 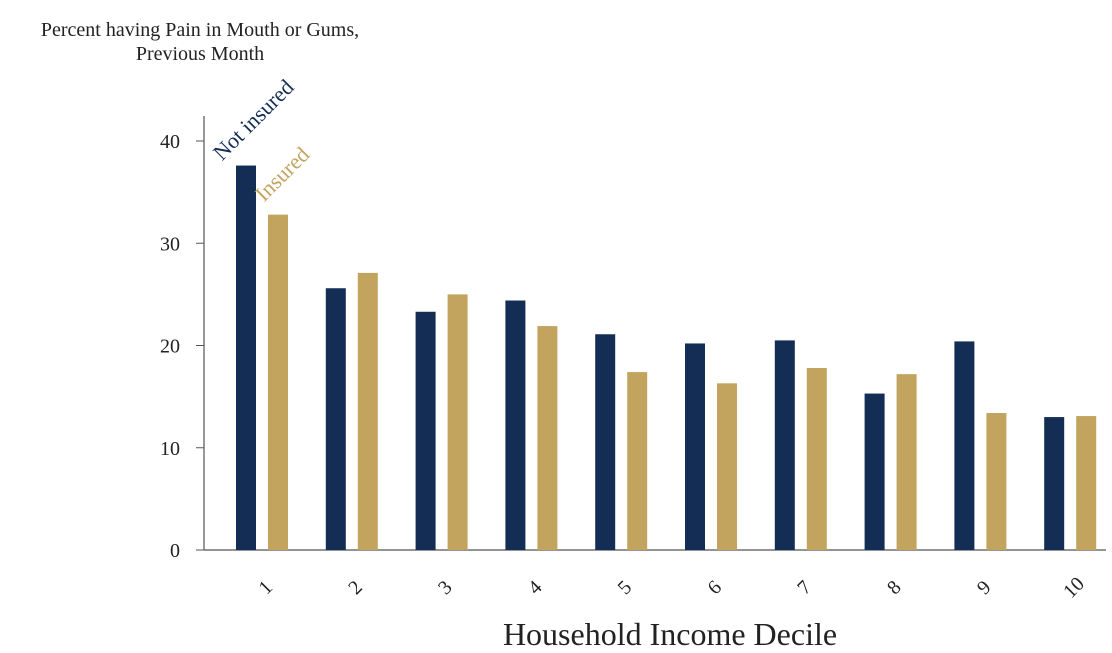 I want to click on x-tick-label: 1, so click(x=265, y=587).